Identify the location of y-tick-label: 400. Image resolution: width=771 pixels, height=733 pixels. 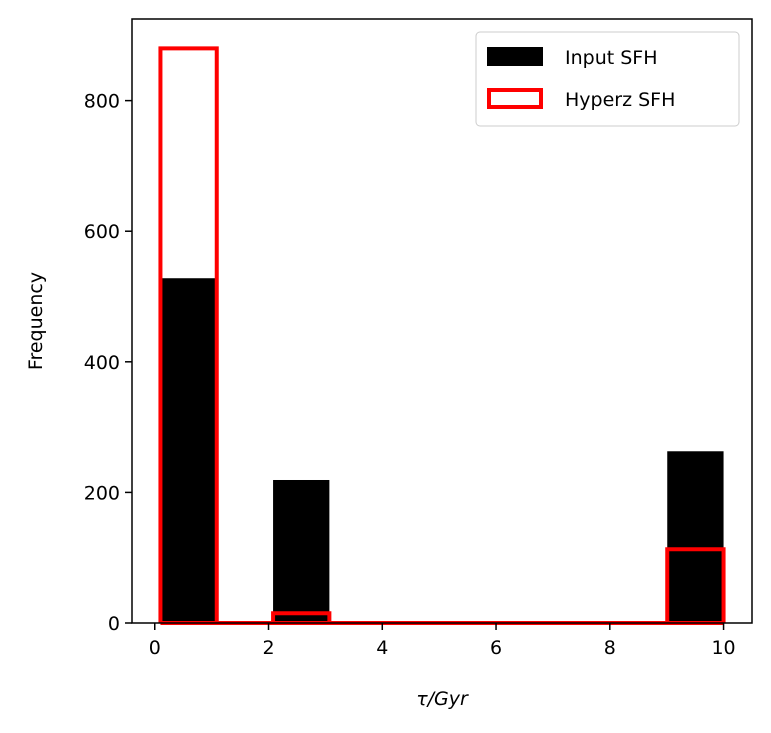
(102, 363).